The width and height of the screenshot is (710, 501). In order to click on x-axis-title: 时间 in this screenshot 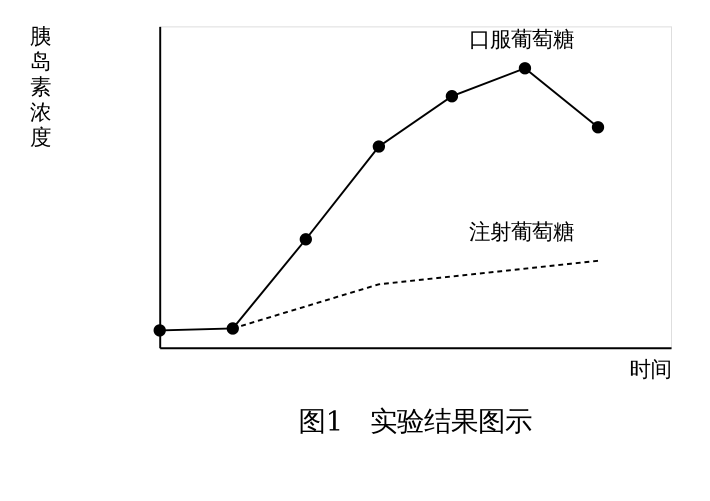, I will do `click(651, 369)`.